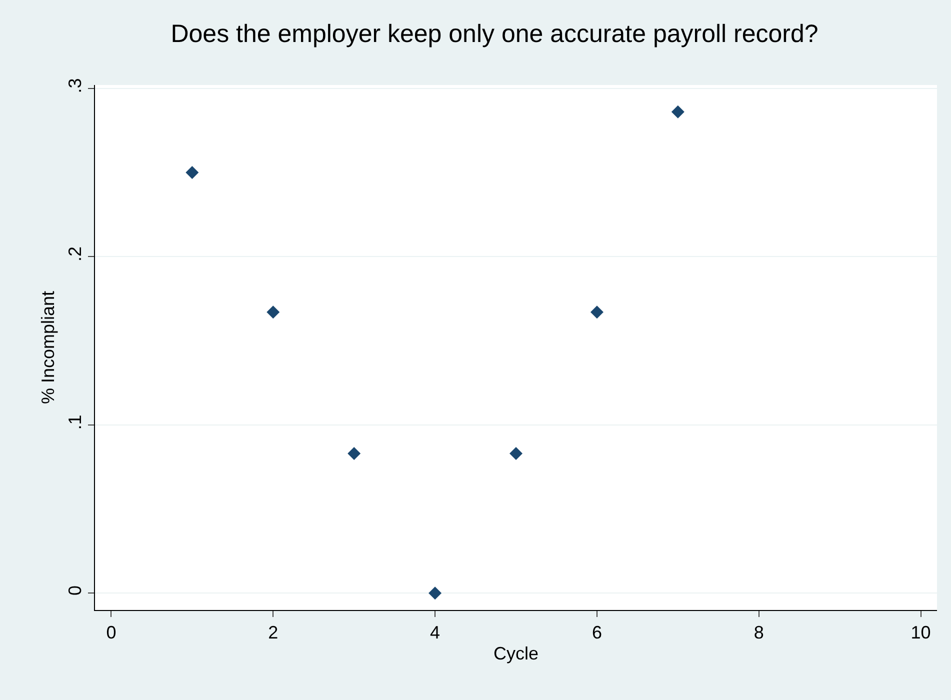 Image resolution: width=951 pixels, height=700 pixels. What do you see at coordinates (597, 632) in the screenshot?
I see `x-tick-label: 6` at bounding box center [597, 632].